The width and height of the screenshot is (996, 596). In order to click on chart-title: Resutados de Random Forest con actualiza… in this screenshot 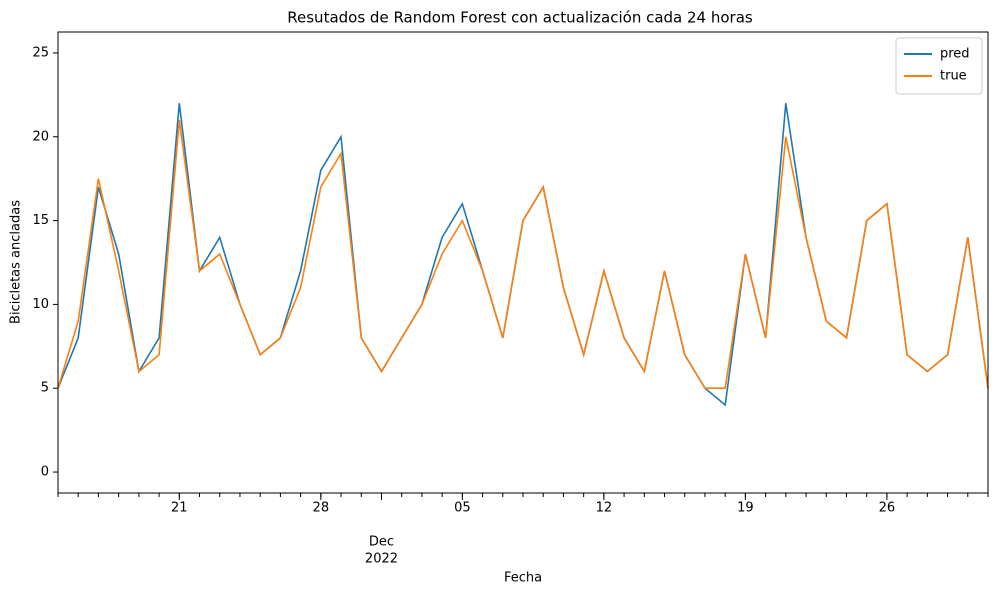, I will do `click(520, 18)`.